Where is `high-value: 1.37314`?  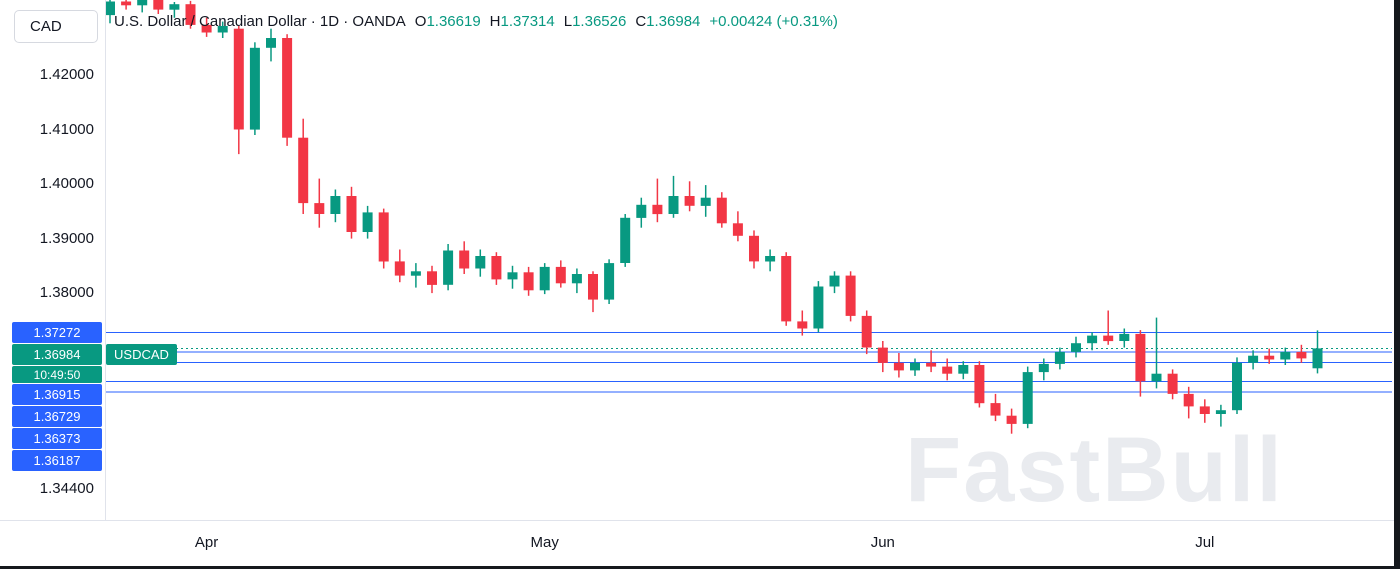
high-value: 1.37314 is located at coordinates (527, 21).